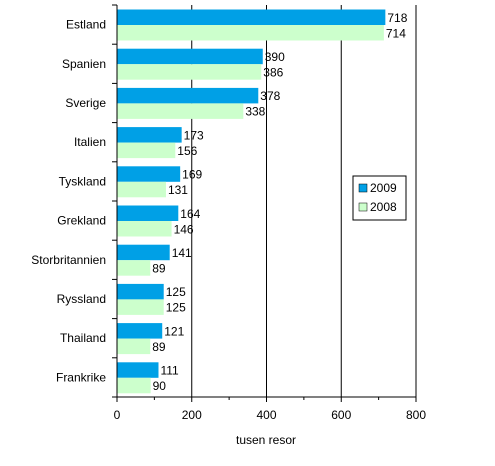 The width and height of the screenshot is (495, 466). What do you see at coordinates (159, 268) in the screenshot?
I see `data-label-storbritannien-2008: 89` at bounding box center [159, 268].